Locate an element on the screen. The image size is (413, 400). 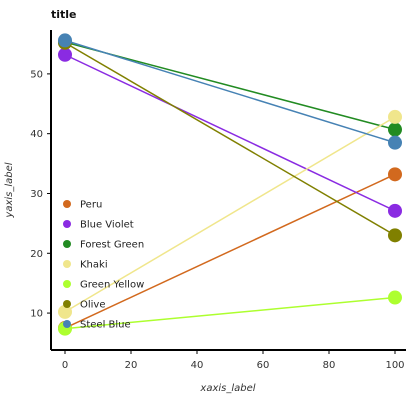
legend-item: Peru is located at coordinates (82, 205).